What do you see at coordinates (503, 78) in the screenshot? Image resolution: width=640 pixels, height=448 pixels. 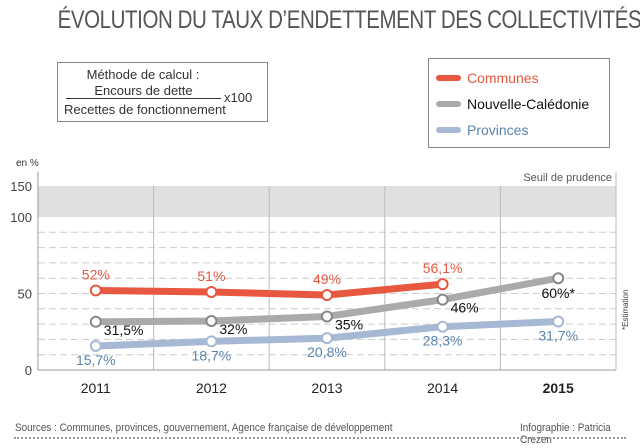 I see `legend-label: Communes` at bounding box center [503, 78].